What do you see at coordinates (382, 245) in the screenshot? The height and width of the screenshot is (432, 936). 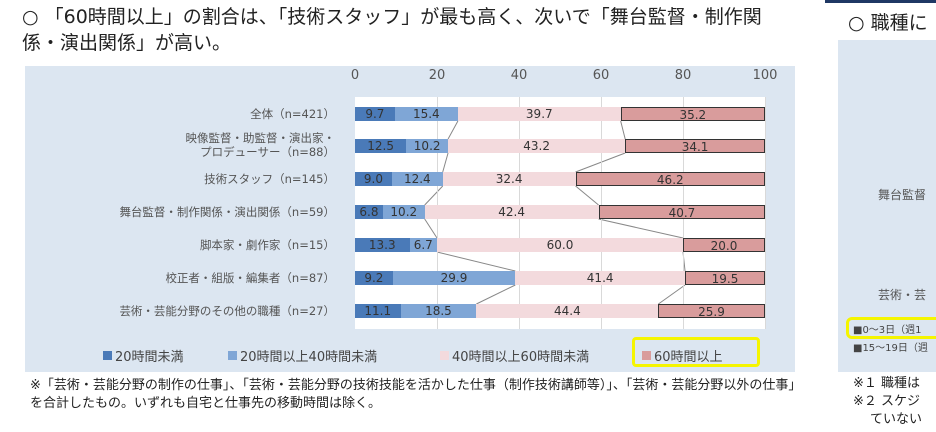 I see `bar-segment: 13.3` at bounding box center [382, 245].